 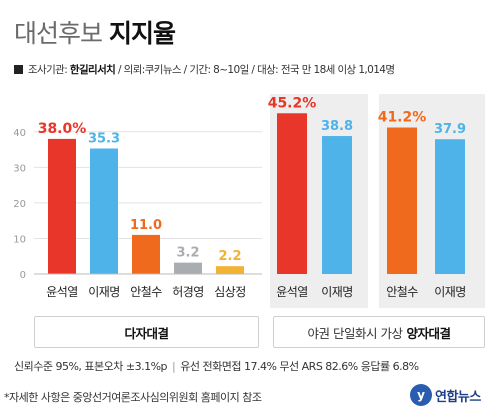 I want to click on data-label: 38.0%, so click(x=62, y=129).